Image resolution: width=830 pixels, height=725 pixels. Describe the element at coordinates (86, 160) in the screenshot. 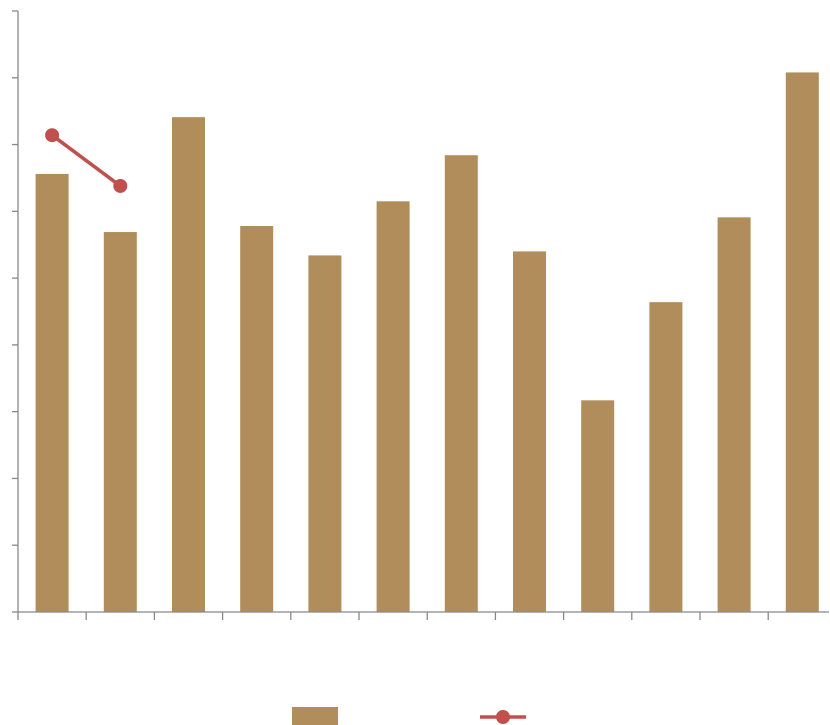

I see `line` at that location.